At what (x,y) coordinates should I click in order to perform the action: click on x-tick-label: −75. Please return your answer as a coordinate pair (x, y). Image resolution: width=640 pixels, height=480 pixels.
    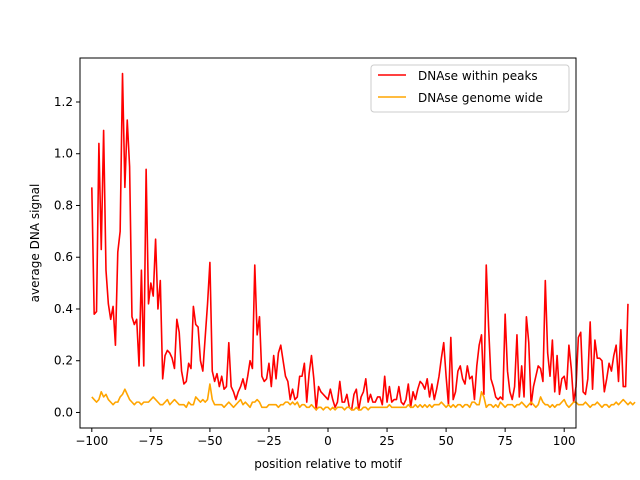
    Looking at the image, I should click on (150, 441).